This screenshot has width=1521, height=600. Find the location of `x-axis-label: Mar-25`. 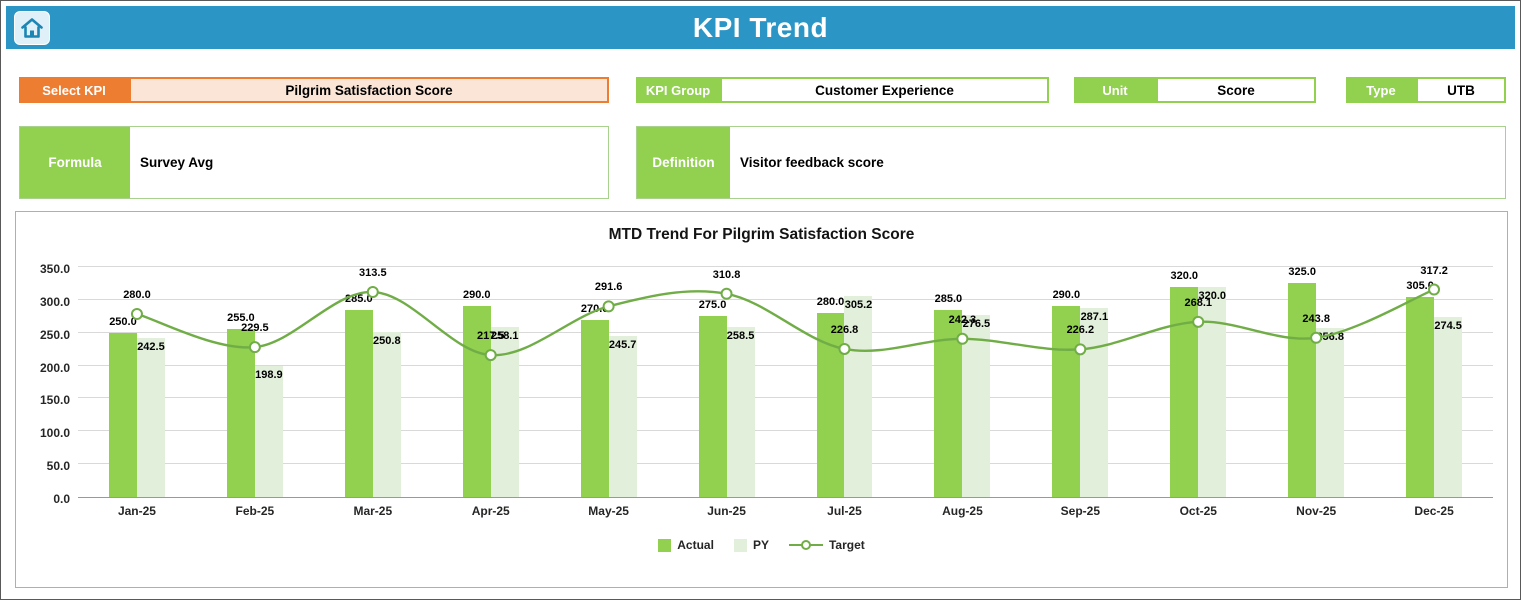

x-axis-label: Mar-25 is located at coordinates (373, 511).